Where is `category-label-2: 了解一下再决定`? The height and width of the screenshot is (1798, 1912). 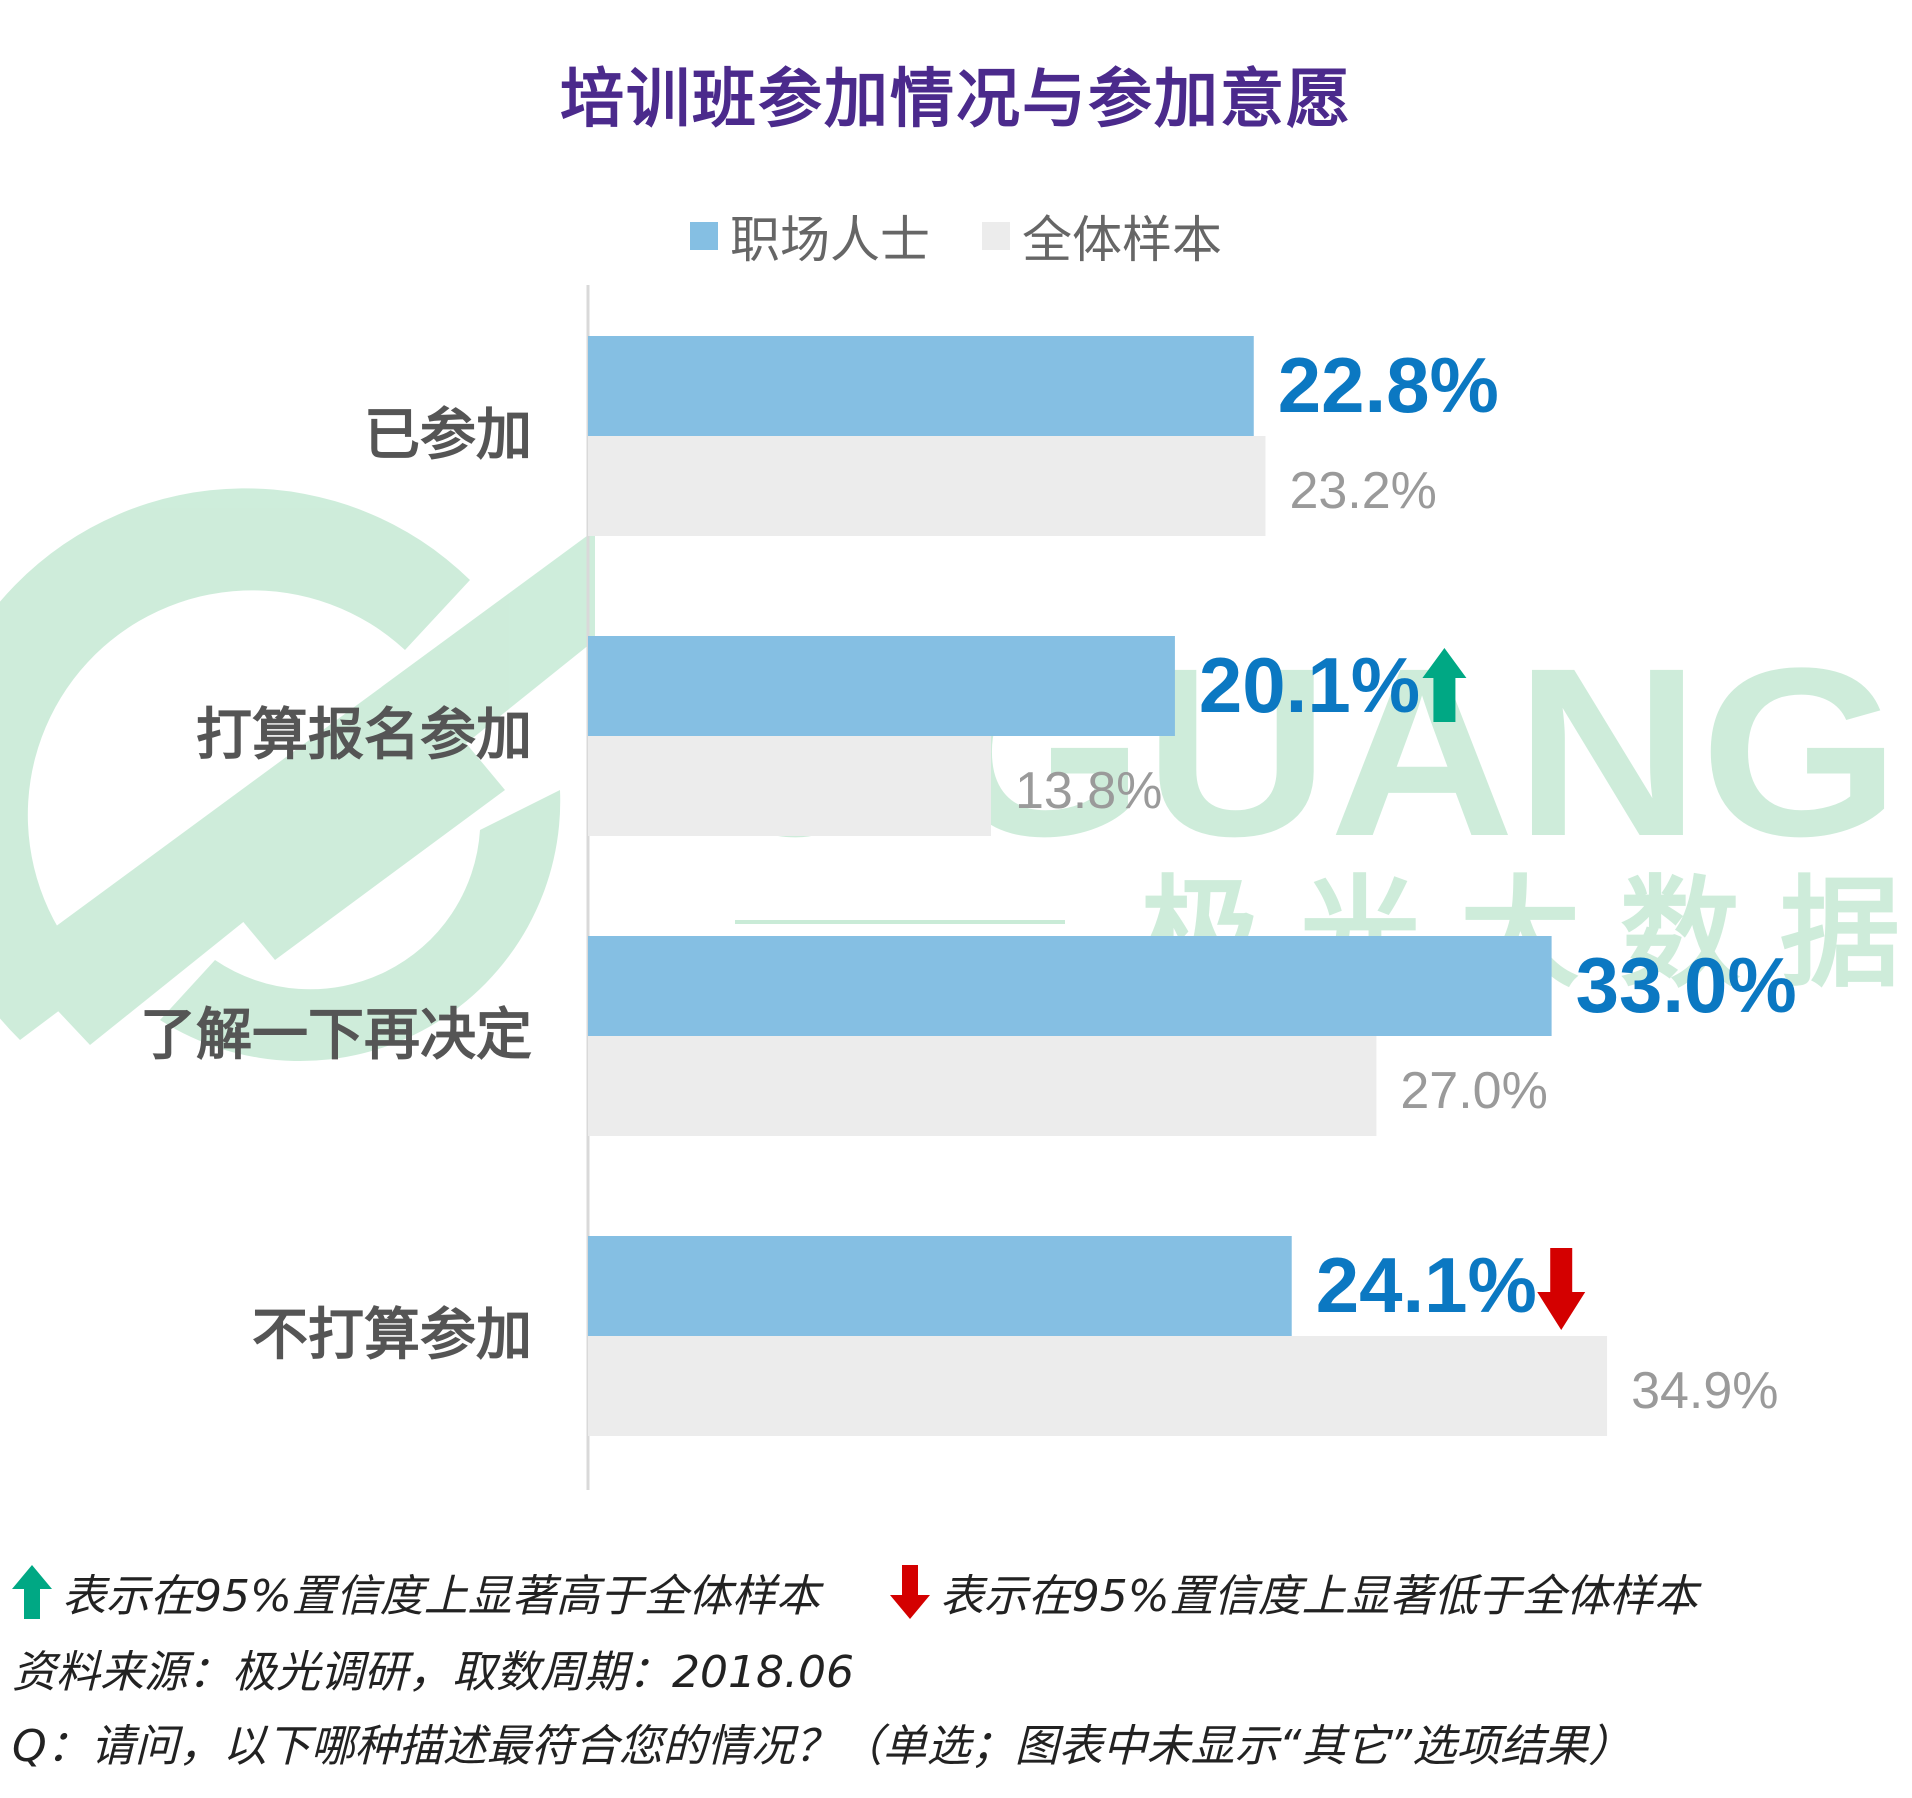 category-label-2: 了解一下再决定 is located at coordinates (336, 1035).